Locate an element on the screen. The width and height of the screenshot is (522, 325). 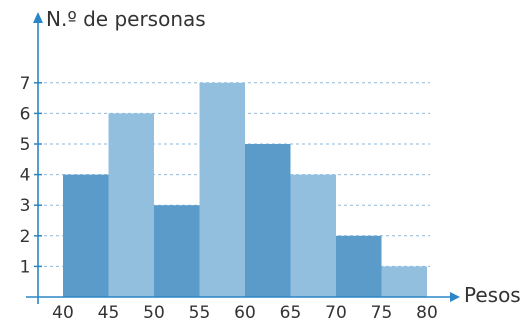
y-tick-label: 6 is located at coordinates (25, 114).